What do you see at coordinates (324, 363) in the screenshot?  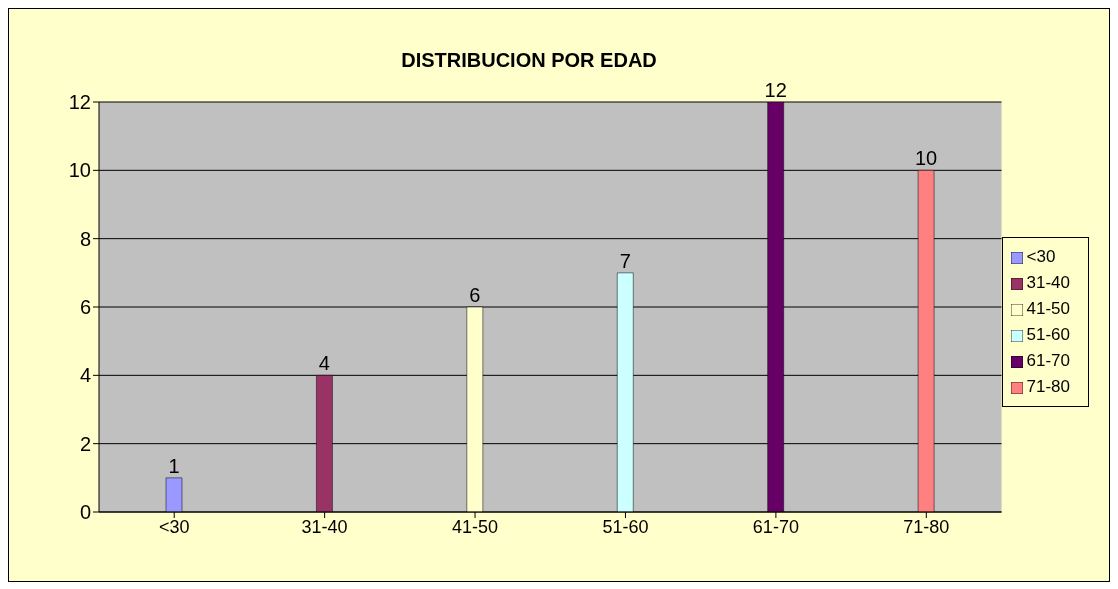 I see `data-label: 4` at bounding box center [324, 363].